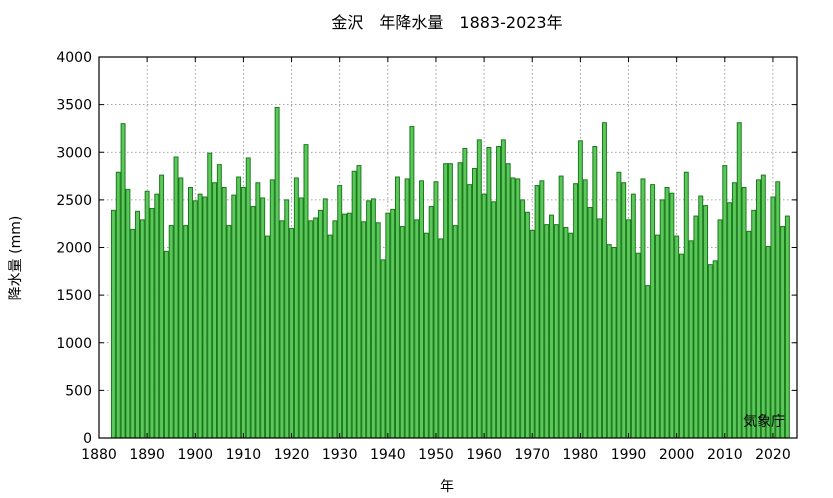  I want to click on bar-1943, so click(402, 332).